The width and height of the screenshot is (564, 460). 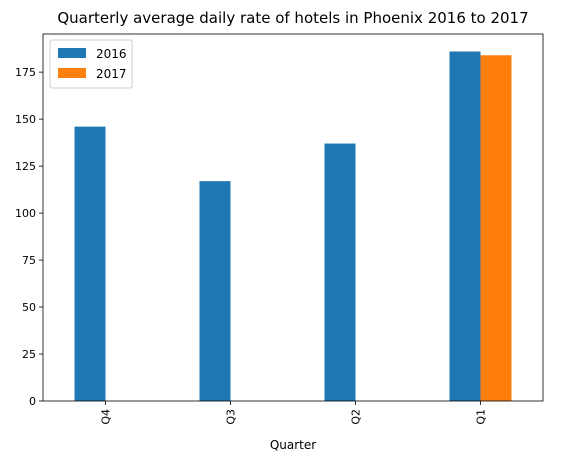 What do you see at coordinates (231, 417) in the screenshot?
I see `x-tick-label-Q3: Q3` at bounding box center [231, 417].